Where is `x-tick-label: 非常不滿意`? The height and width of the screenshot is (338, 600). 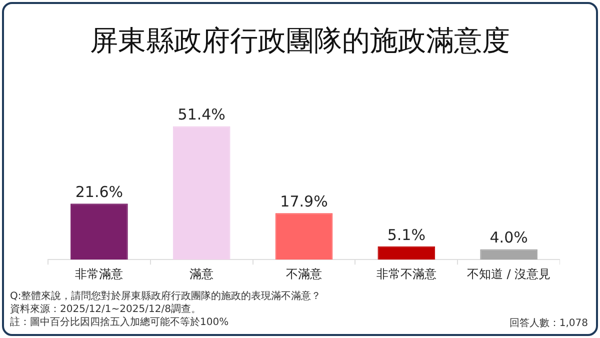 x-tick-label: 非常不滿意 is located at coordinates (406, 273).